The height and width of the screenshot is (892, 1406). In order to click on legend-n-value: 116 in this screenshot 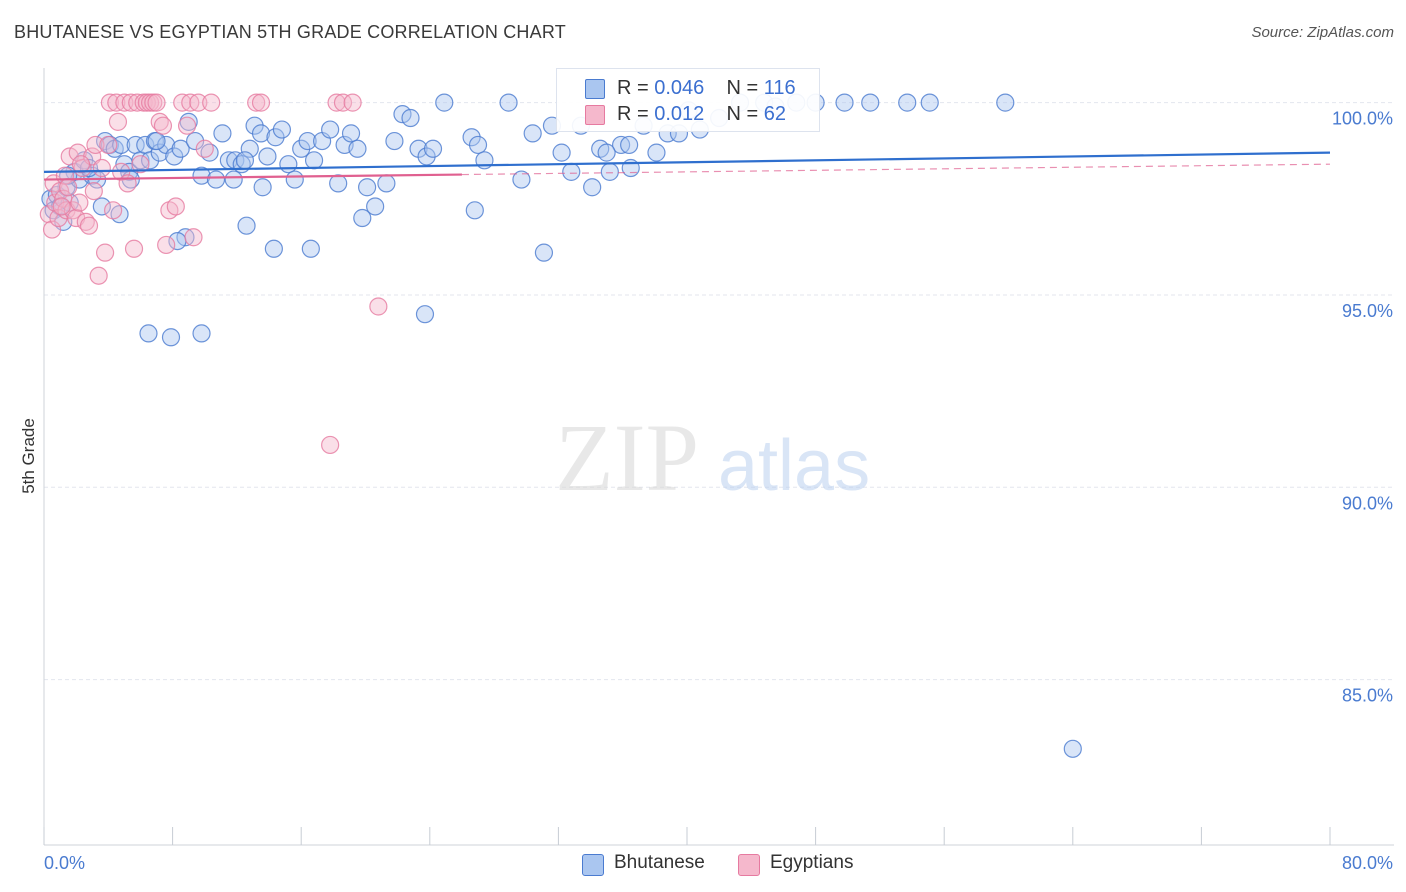, I will do `click(779, 88)`.